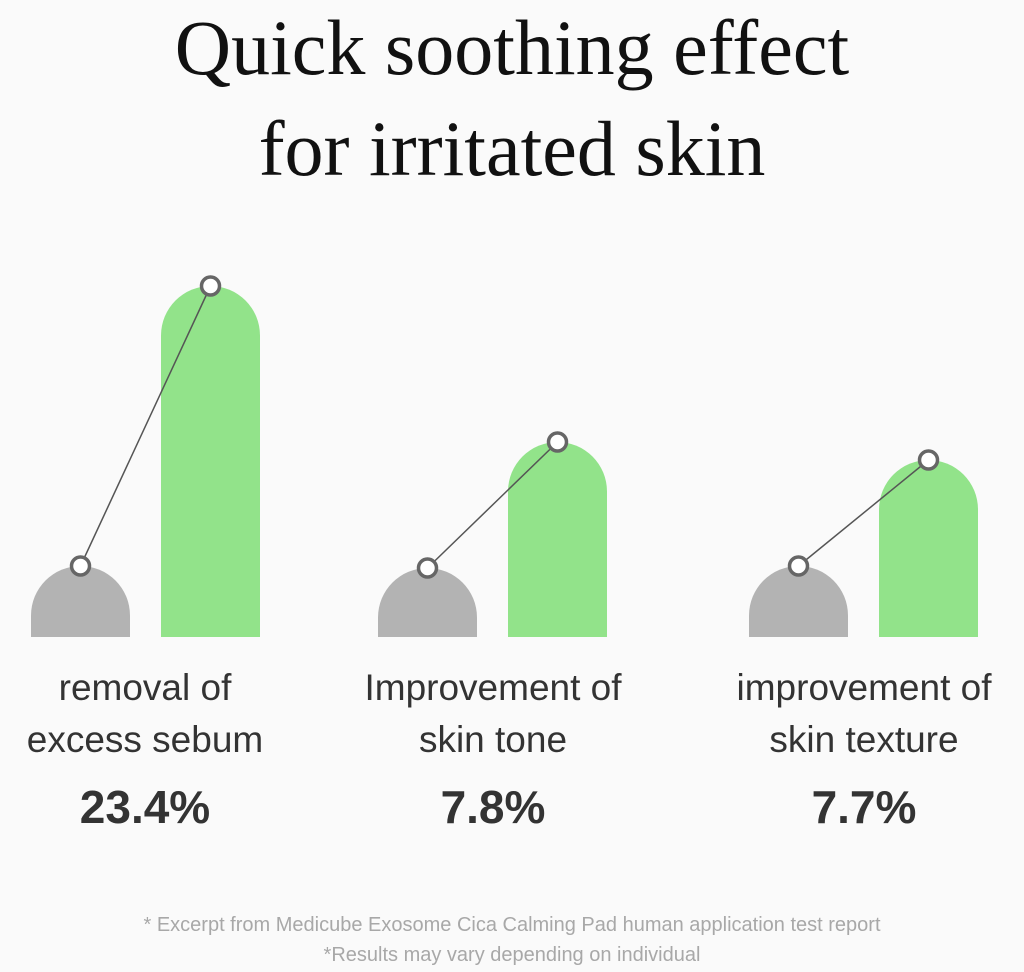  Describe the element at coordinates (864, 687) in the screenshot. I see `category-label-3-line-1: improvement of` at that location.